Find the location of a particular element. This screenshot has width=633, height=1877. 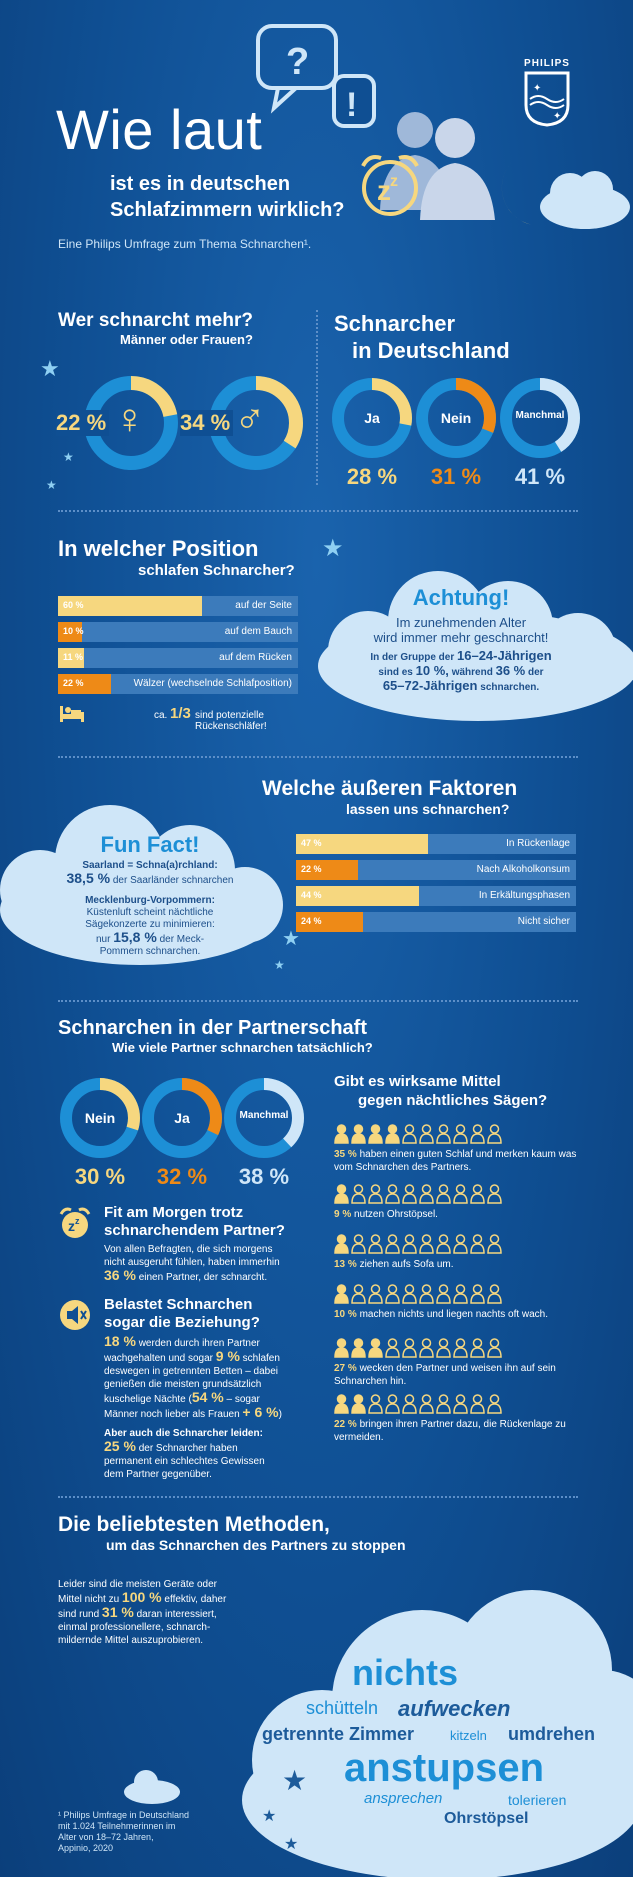

bel-title-l2: sogar die Beziehung? is located at coordinates (182, 1322).